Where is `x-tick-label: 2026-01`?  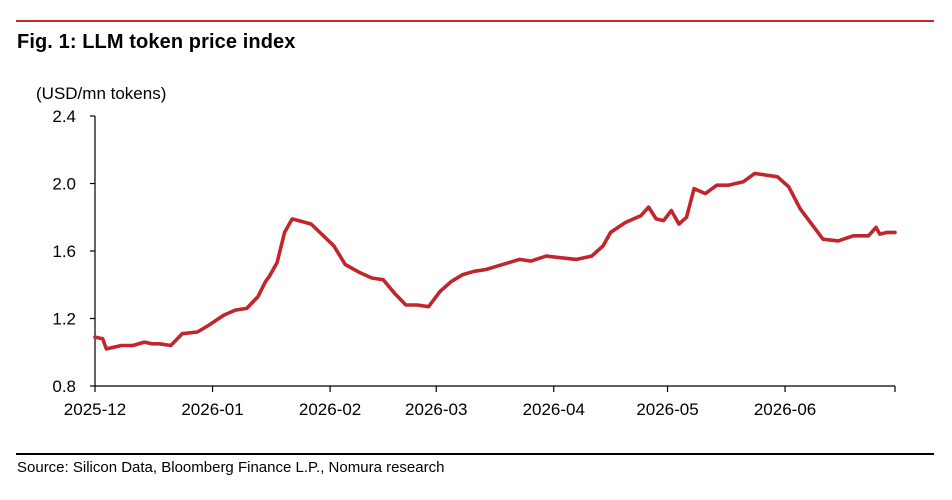
x-tick-label: 2026-01 is located at coordinates (212, 409).